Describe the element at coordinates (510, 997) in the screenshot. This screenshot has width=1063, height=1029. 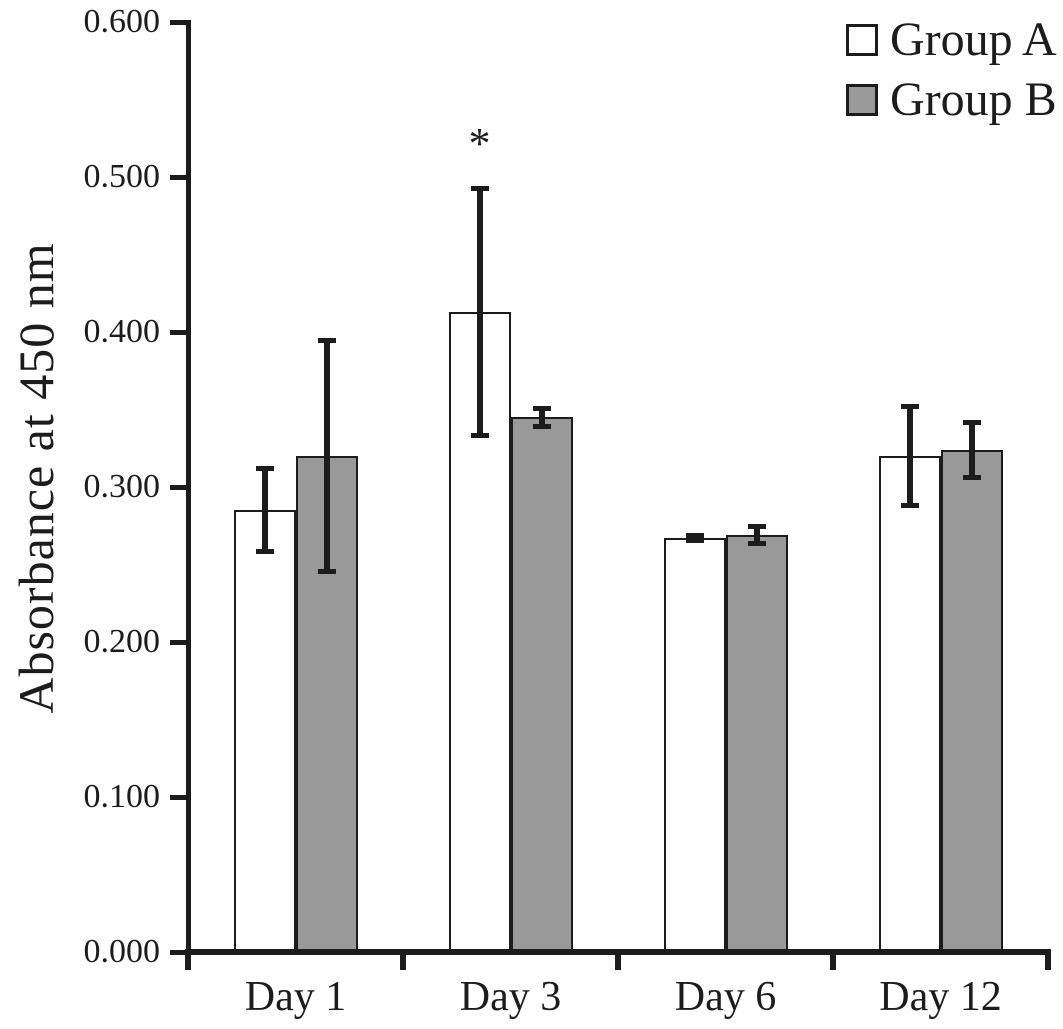
I see `x-category-label: Day 3` at that location.